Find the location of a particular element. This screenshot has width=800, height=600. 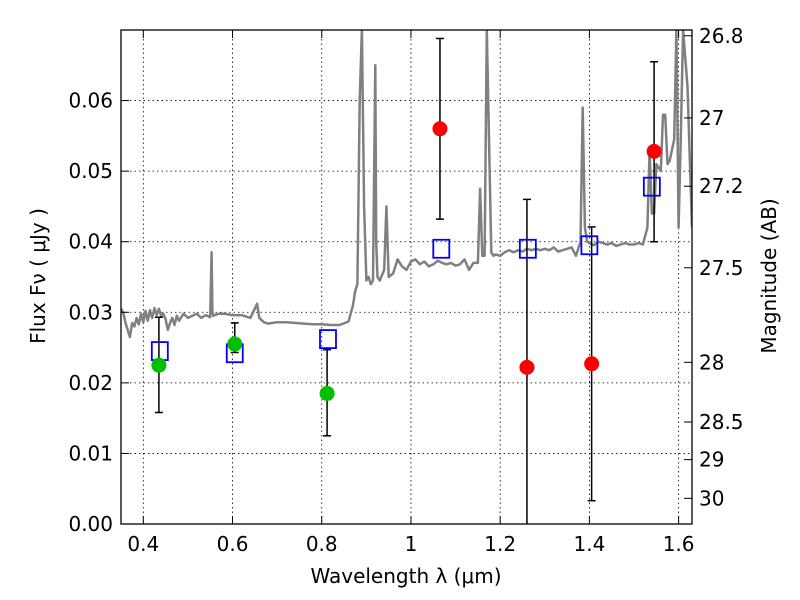

y-tick-label: 0.00 is located at coordinates (90, 524).